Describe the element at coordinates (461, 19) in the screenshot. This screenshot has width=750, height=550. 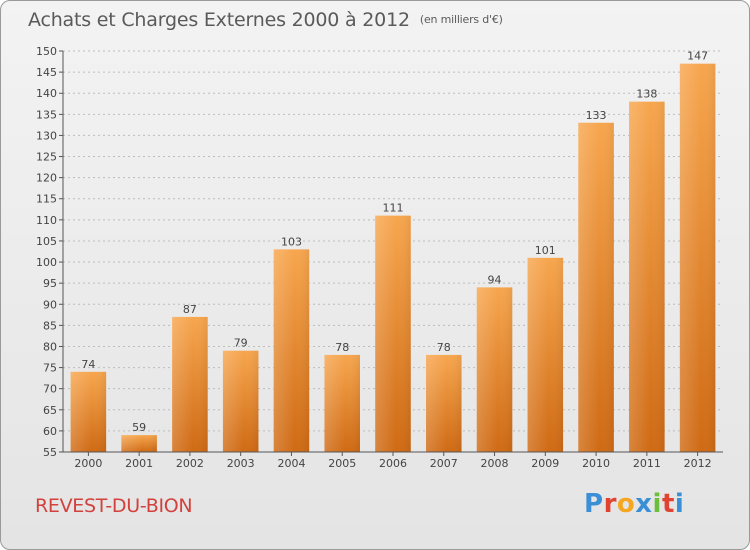
I see `chart-unit-note: (en milliers d'€)` at that location.